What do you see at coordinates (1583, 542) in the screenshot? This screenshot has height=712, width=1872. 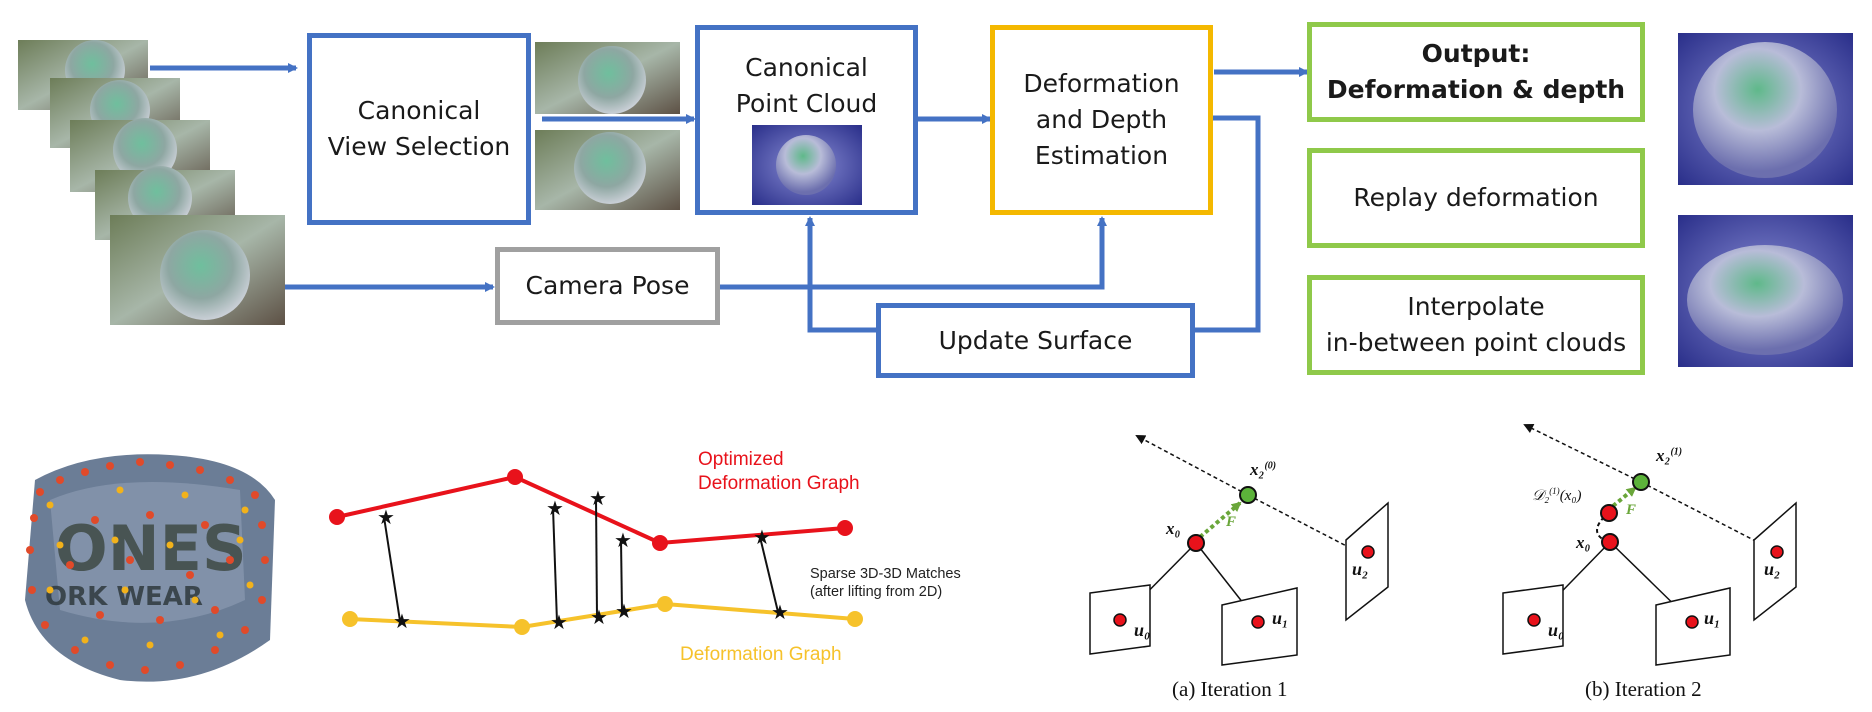 I see `iteration-2-x0-label: x₀` at bounding box center [1583, 542].